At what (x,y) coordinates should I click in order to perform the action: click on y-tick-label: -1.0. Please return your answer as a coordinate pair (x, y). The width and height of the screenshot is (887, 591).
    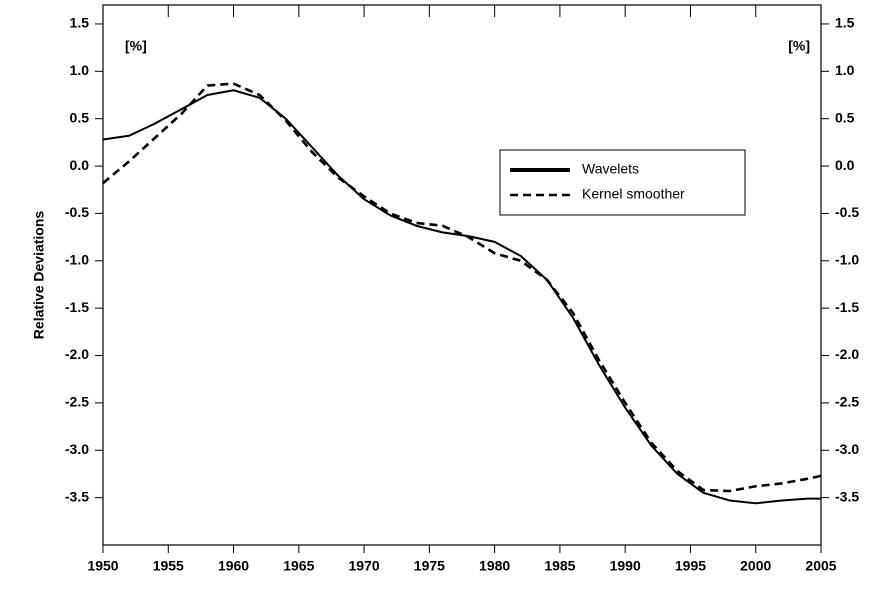
    Looking at the image, I should click on (77, 259).